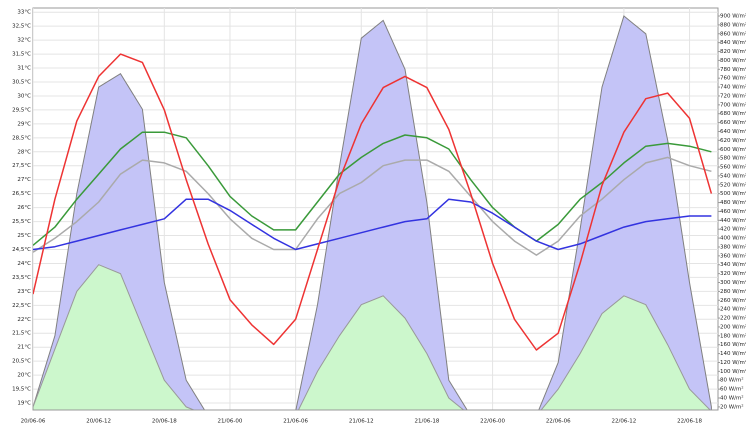 This screenshot has width=746, height=428. Describe the element at coordinates (733, 104) in the screenshot. I see `y2-tick-label: 700 W/m²` at that location.